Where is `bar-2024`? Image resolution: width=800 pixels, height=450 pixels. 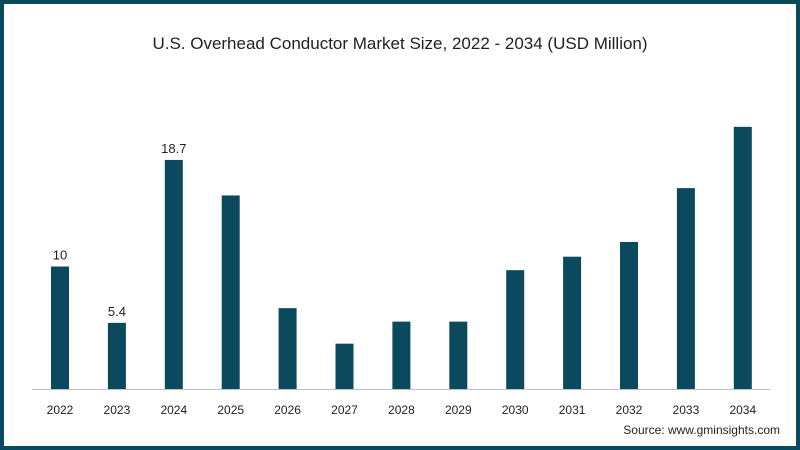 bar-2024 is located at coordinates (173, 274).